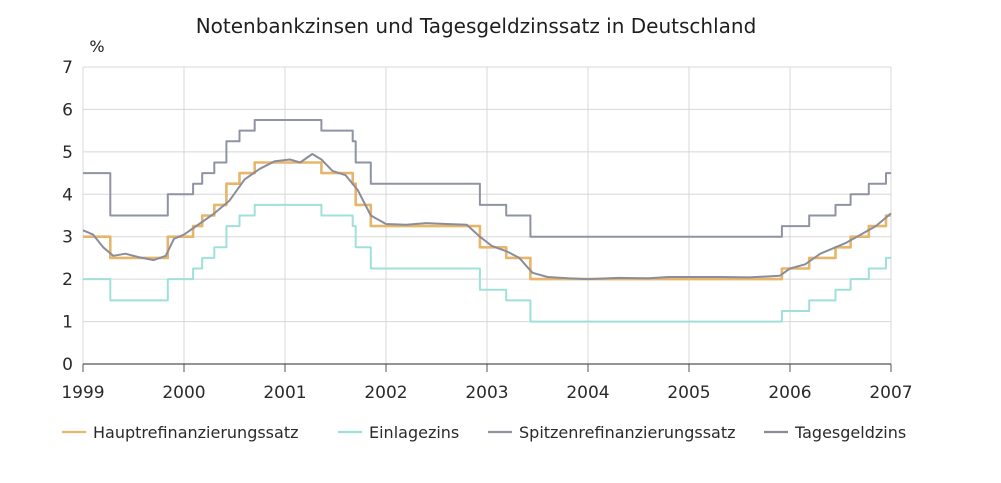 This screenshot has height=483, width=1001. Describe the element at coordinates (486, 393) in the screenshot. I see `x-tick-label: 2003` at that location.